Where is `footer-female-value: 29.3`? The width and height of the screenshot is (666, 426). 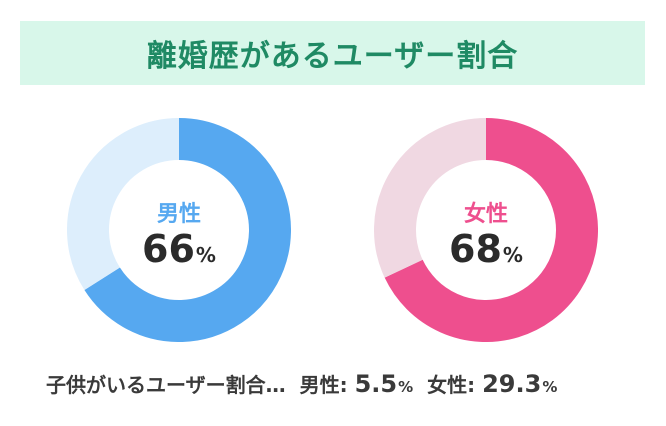 footer-female-value: 29.3 is located at coordinates (512, 384).